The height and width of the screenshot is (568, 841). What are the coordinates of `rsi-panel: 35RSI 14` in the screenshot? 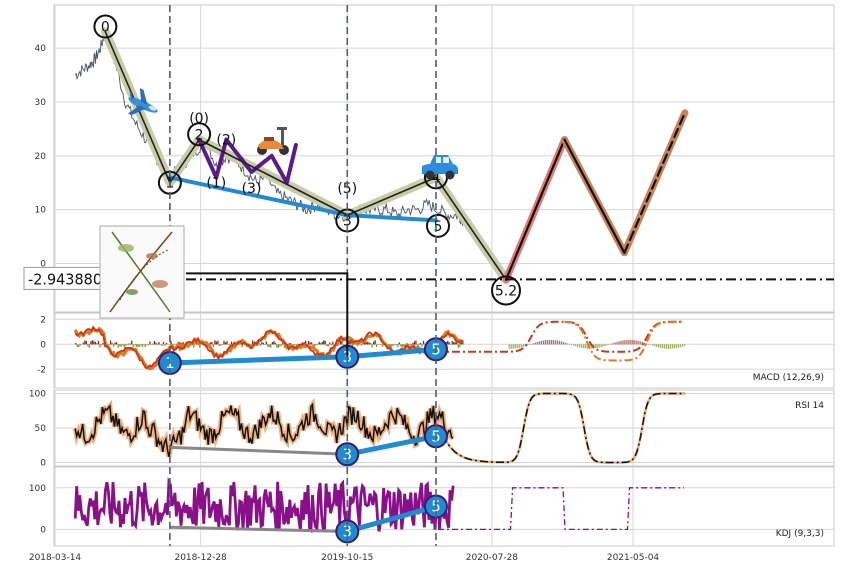 It's located at (448, 429).